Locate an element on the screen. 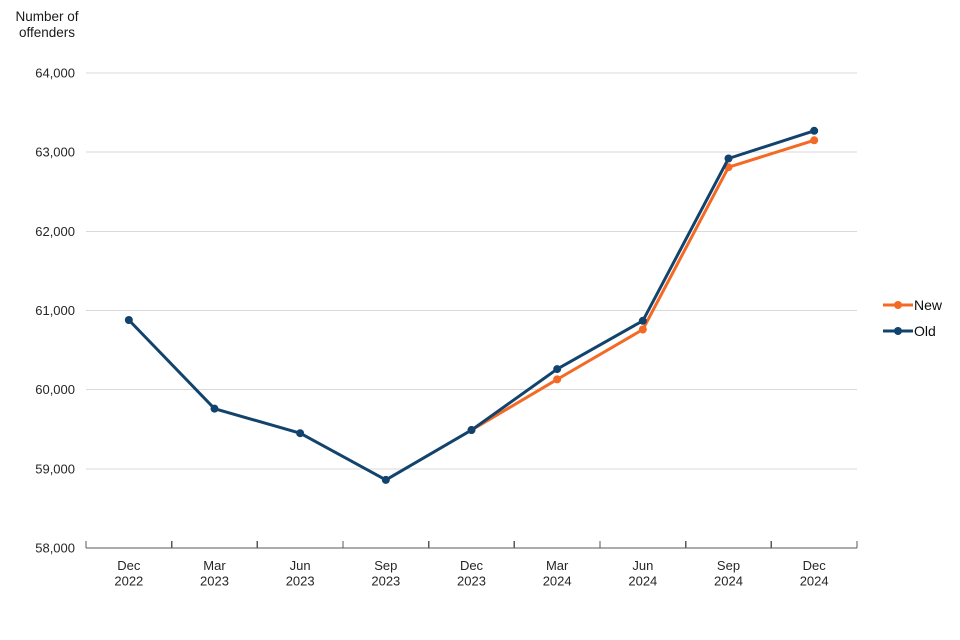 This screenshot has height=640, width=960. x-tick-label: Sep 2023 is located at coordinates (385, 573).